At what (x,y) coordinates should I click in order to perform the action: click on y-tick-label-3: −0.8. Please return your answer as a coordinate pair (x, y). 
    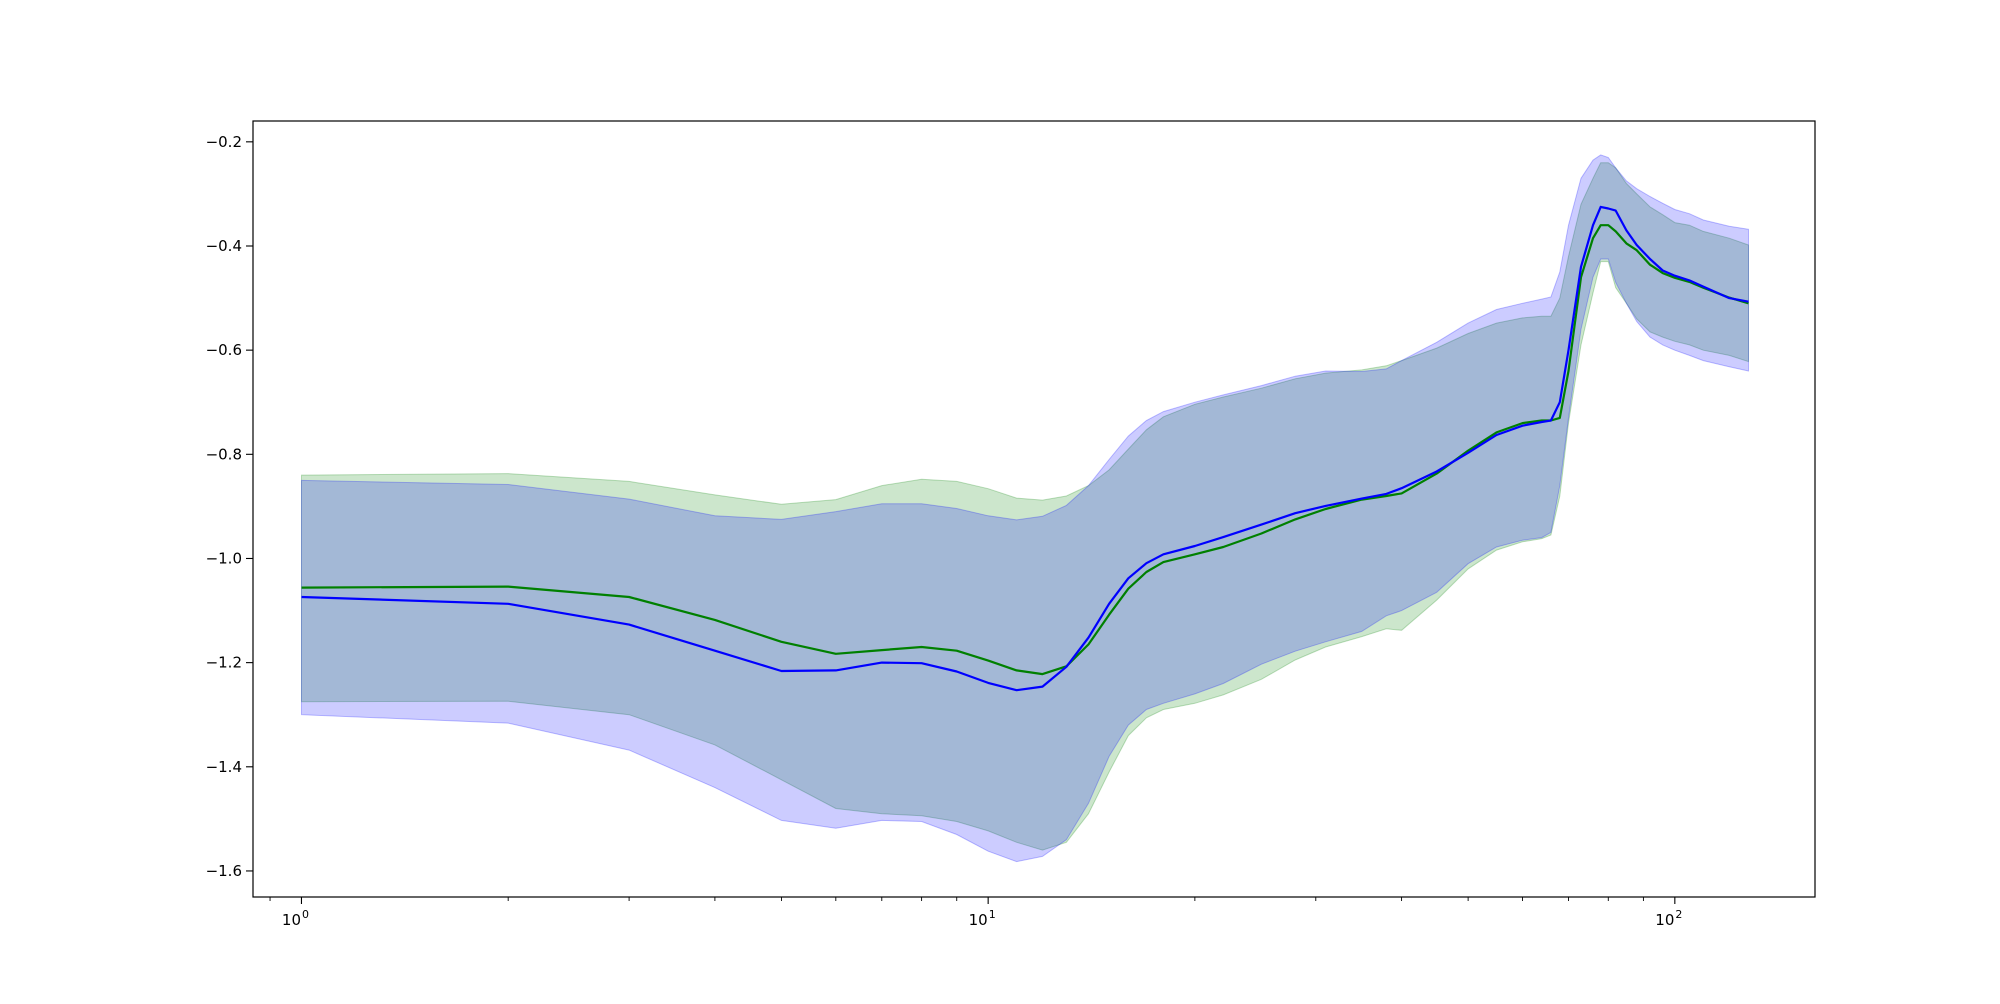
    Looking at the image, I should click on (224, 454).